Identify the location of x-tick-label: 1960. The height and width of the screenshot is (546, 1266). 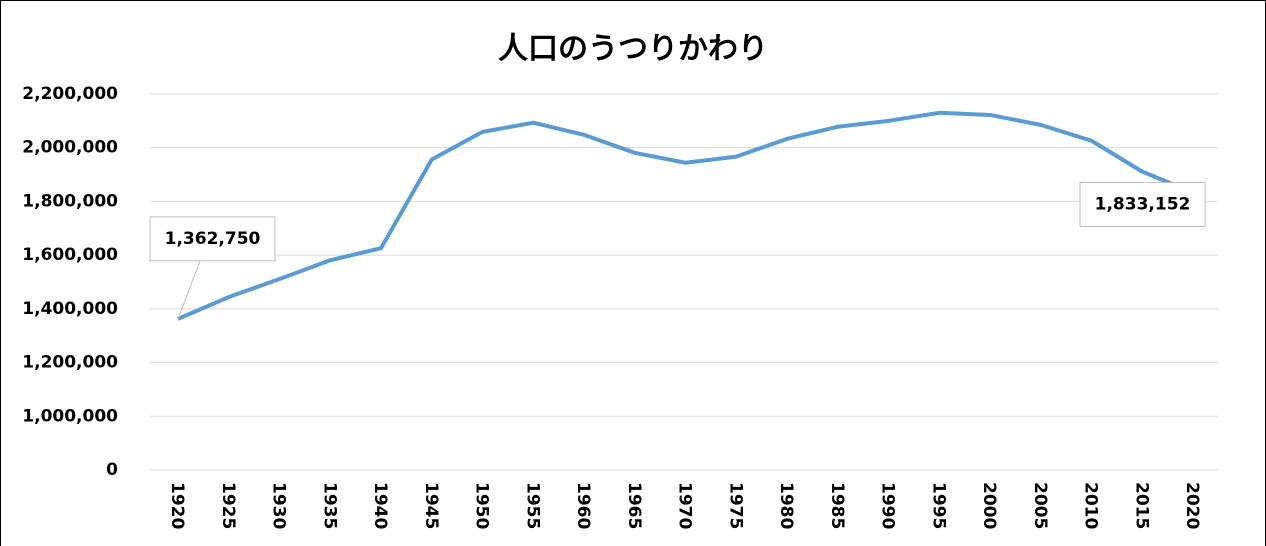
(583, 505).